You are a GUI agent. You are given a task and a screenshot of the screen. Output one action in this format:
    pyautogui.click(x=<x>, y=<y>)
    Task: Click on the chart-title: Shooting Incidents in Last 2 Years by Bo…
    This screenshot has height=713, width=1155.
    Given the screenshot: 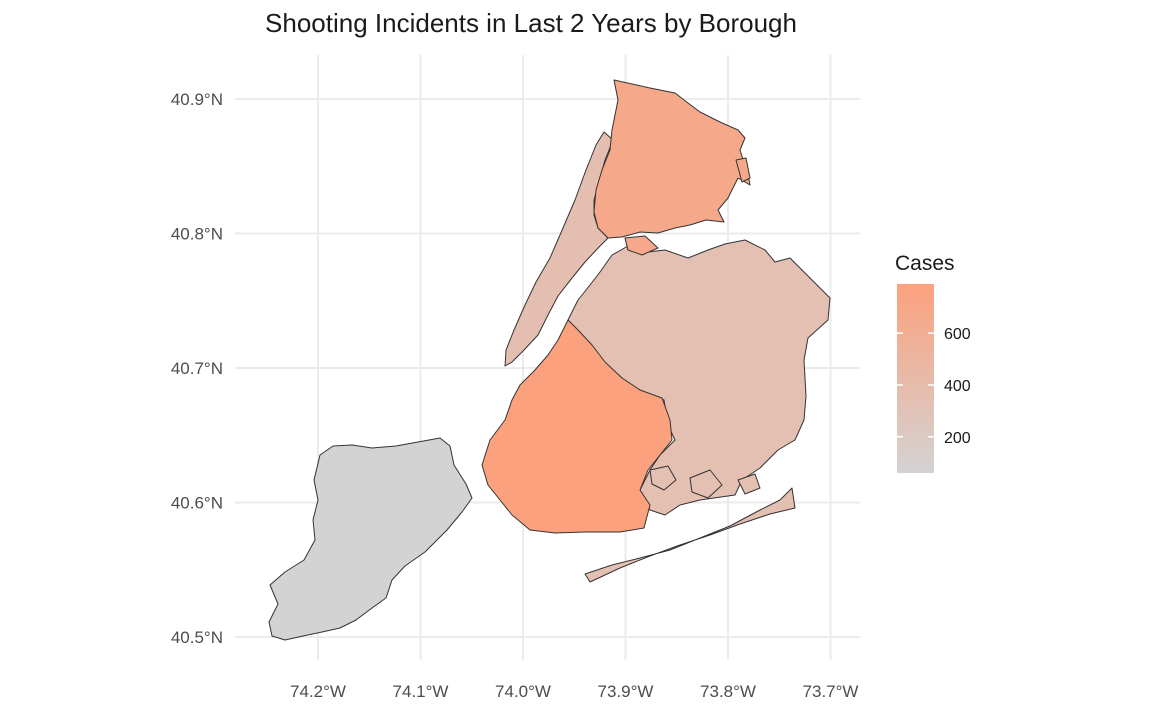 What is the action you would take?
    pyautogui.click(x=531, y=23)
    